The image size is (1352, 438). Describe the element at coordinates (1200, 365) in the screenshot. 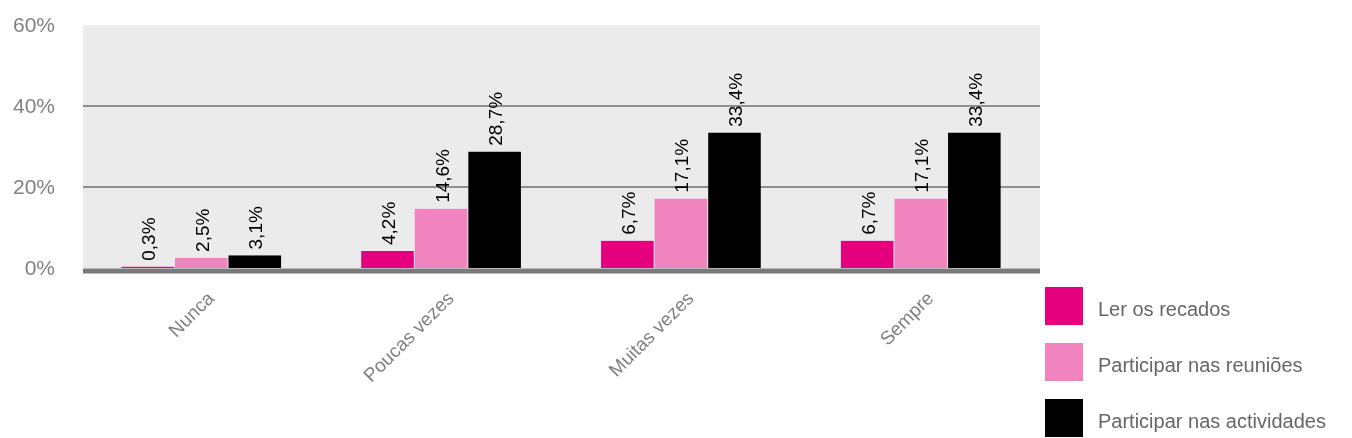

I see `legend-label: Participar nas reuniões` at that location.